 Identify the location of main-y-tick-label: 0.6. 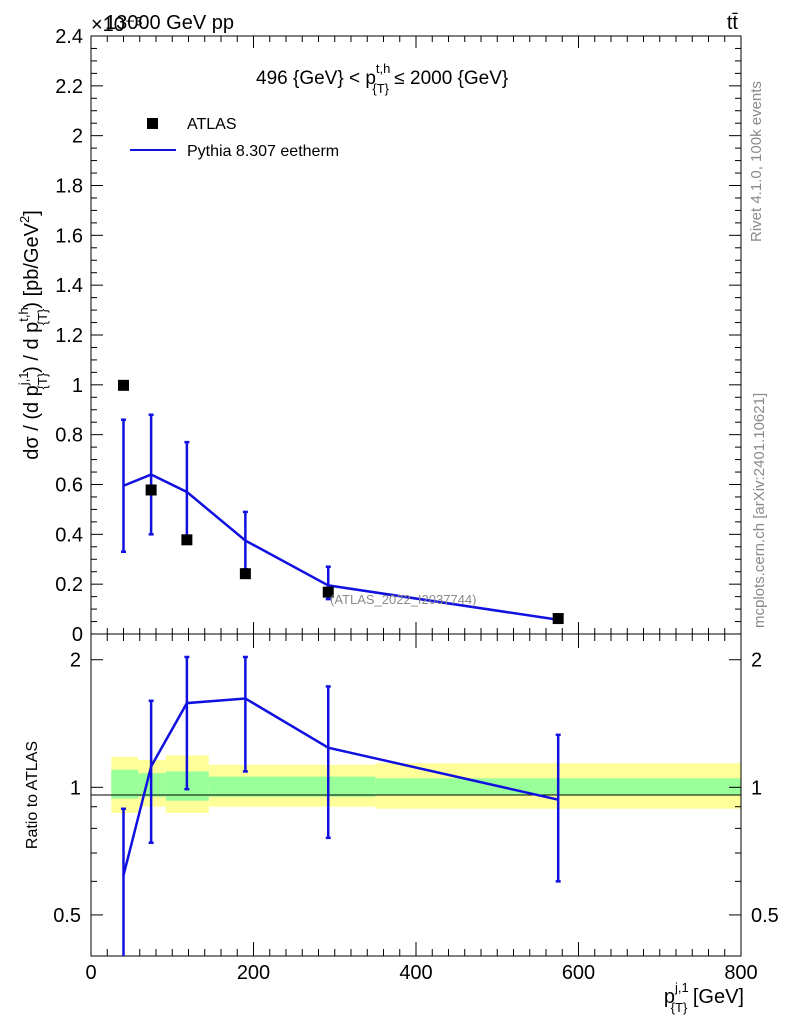
(69, 486).